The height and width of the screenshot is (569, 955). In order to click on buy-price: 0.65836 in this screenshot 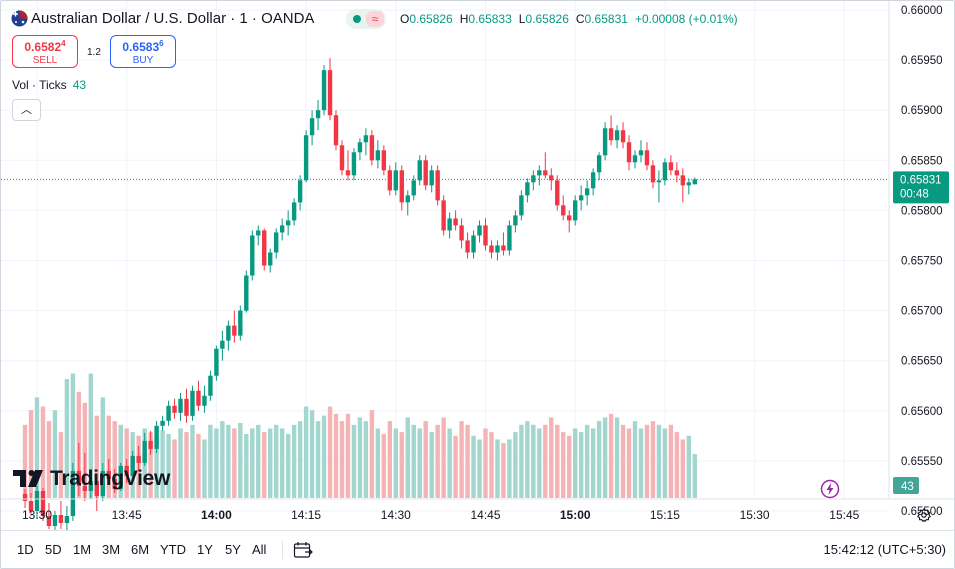, I will do `click(143, 46)`.